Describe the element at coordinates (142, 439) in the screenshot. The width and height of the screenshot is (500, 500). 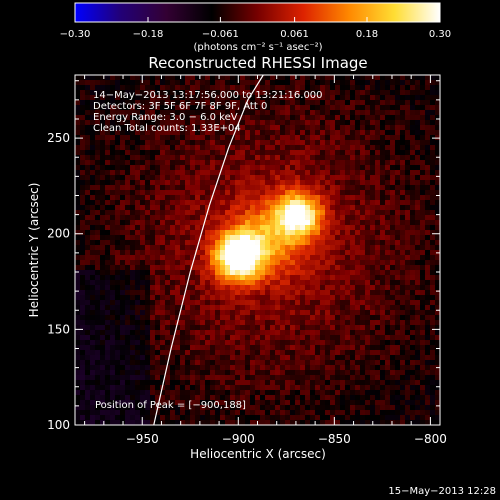
I see `x-tick-label: −950` at that location.